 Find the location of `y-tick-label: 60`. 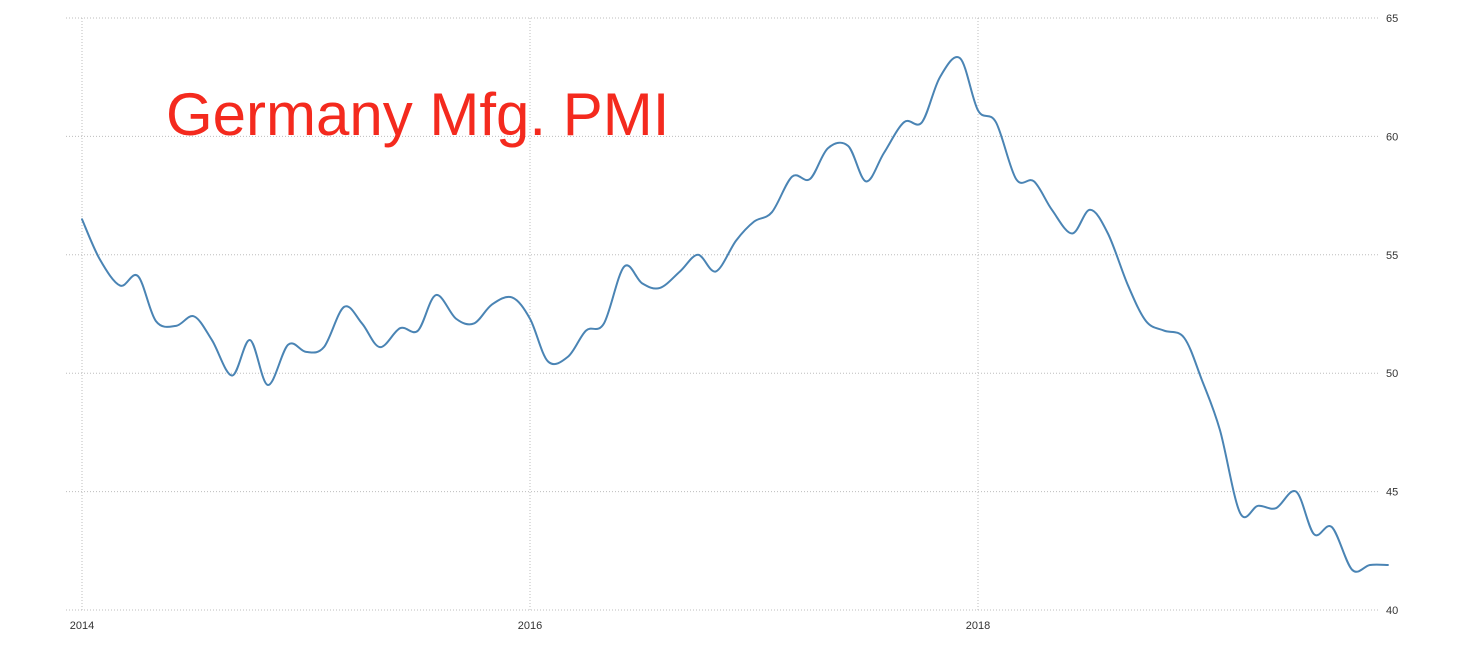

y-tick-label: 60 is located at coordinates (1392, 137).